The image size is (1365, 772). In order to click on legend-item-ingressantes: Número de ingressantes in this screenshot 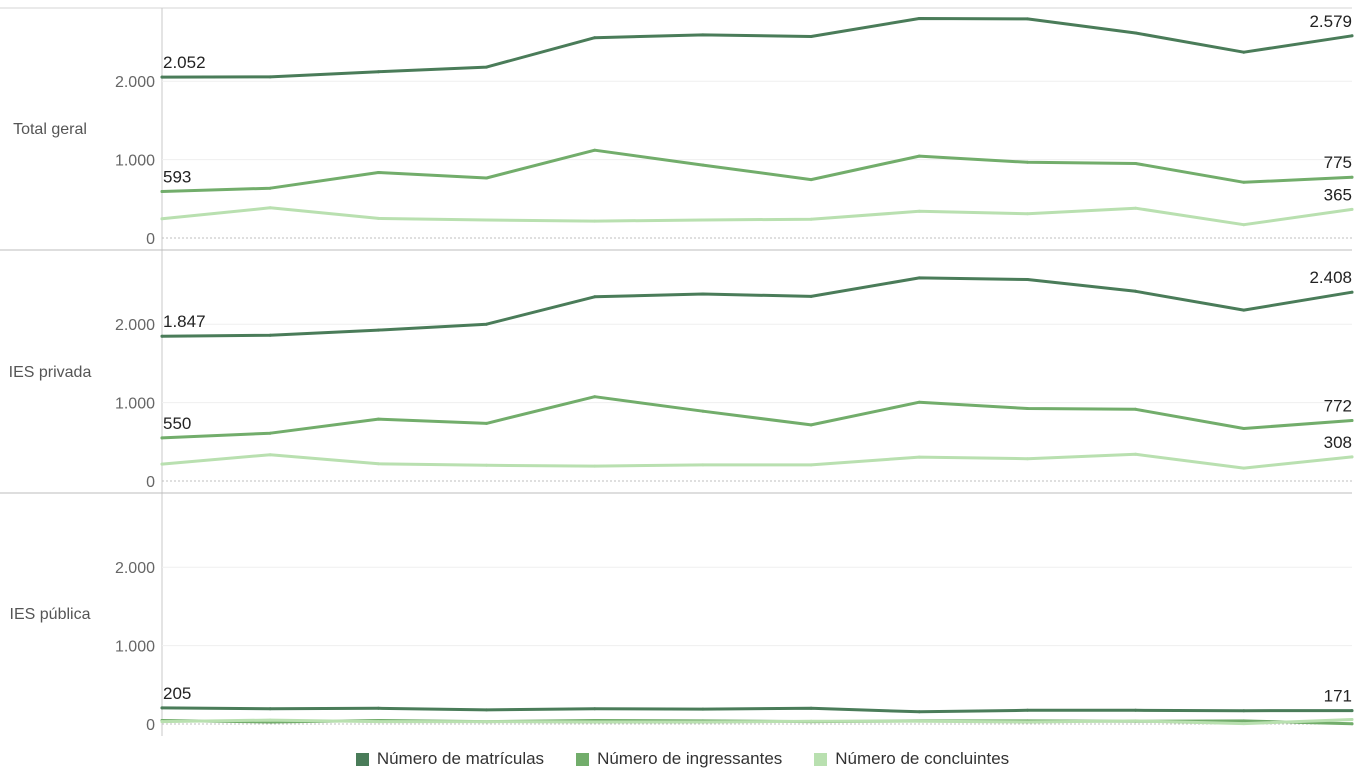, I will do `click(679, 759)`.